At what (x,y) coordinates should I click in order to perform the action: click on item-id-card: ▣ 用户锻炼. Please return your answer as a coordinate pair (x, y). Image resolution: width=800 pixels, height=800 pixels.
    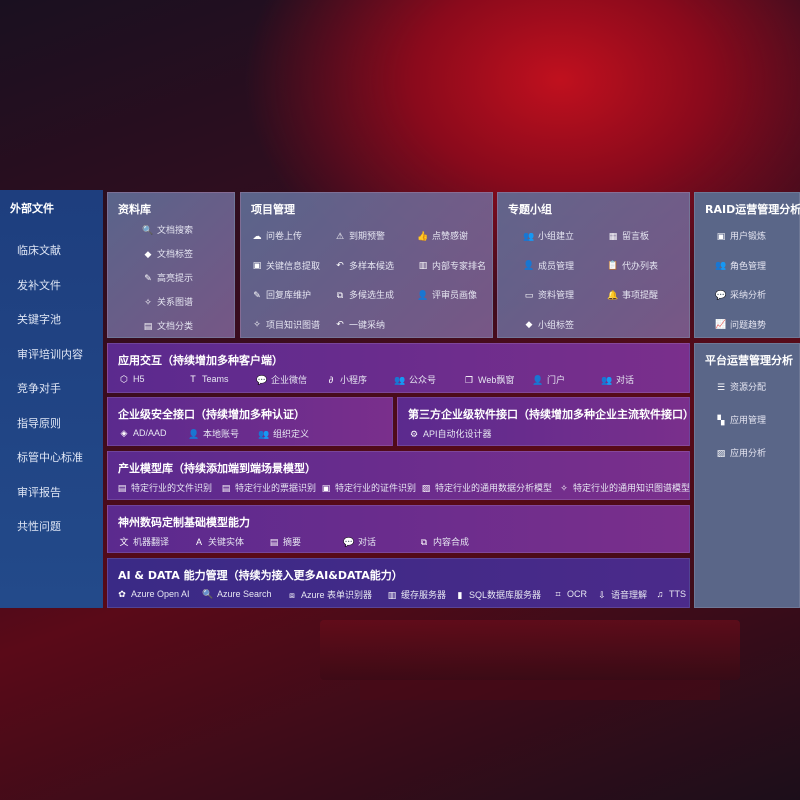
    Looking at the image, I should click on (740, 235).